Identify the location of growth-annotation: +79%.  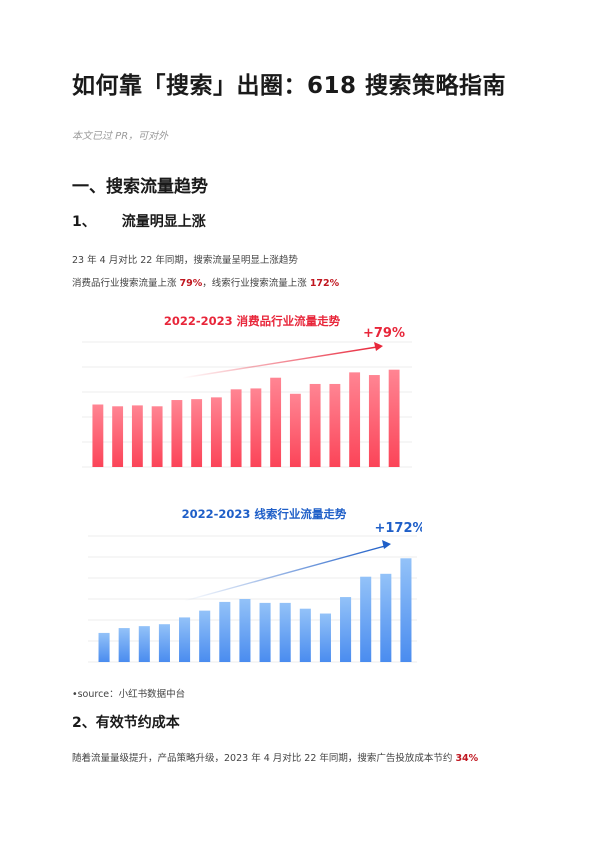
(384, 333).